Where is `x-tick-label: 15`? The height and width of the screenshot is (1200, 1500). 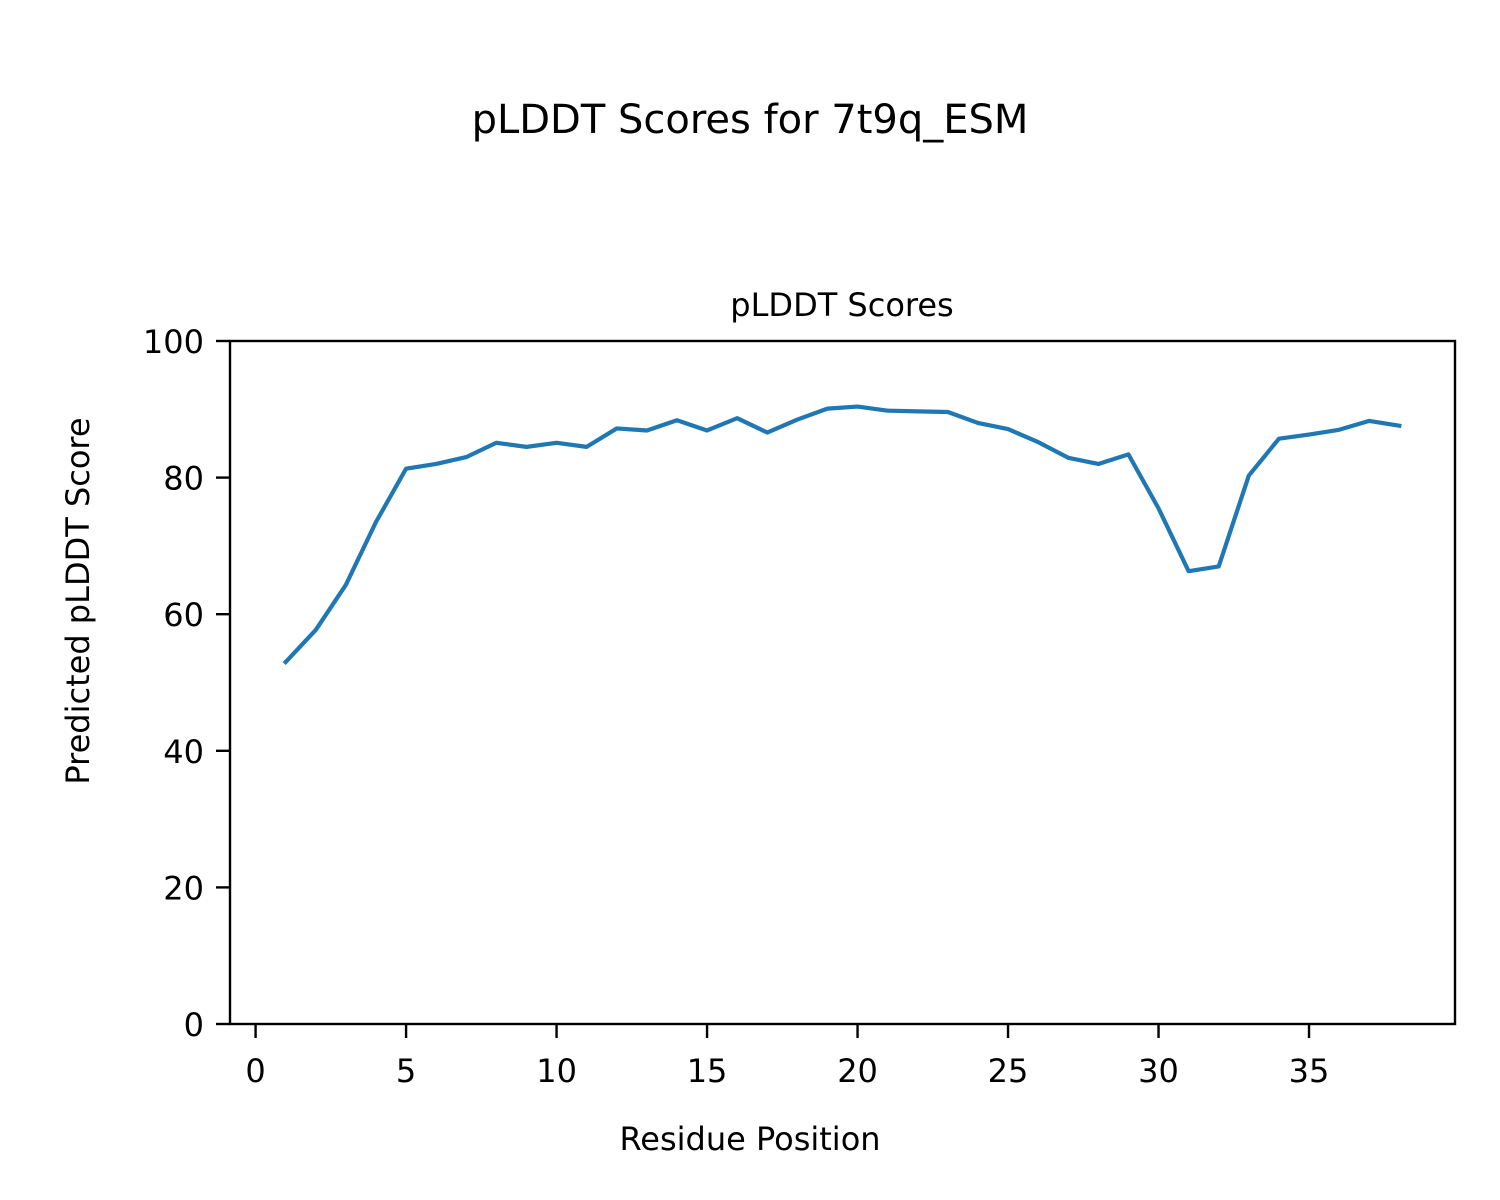
x-tick-label: 15 is located at coordinates (707, 1071).